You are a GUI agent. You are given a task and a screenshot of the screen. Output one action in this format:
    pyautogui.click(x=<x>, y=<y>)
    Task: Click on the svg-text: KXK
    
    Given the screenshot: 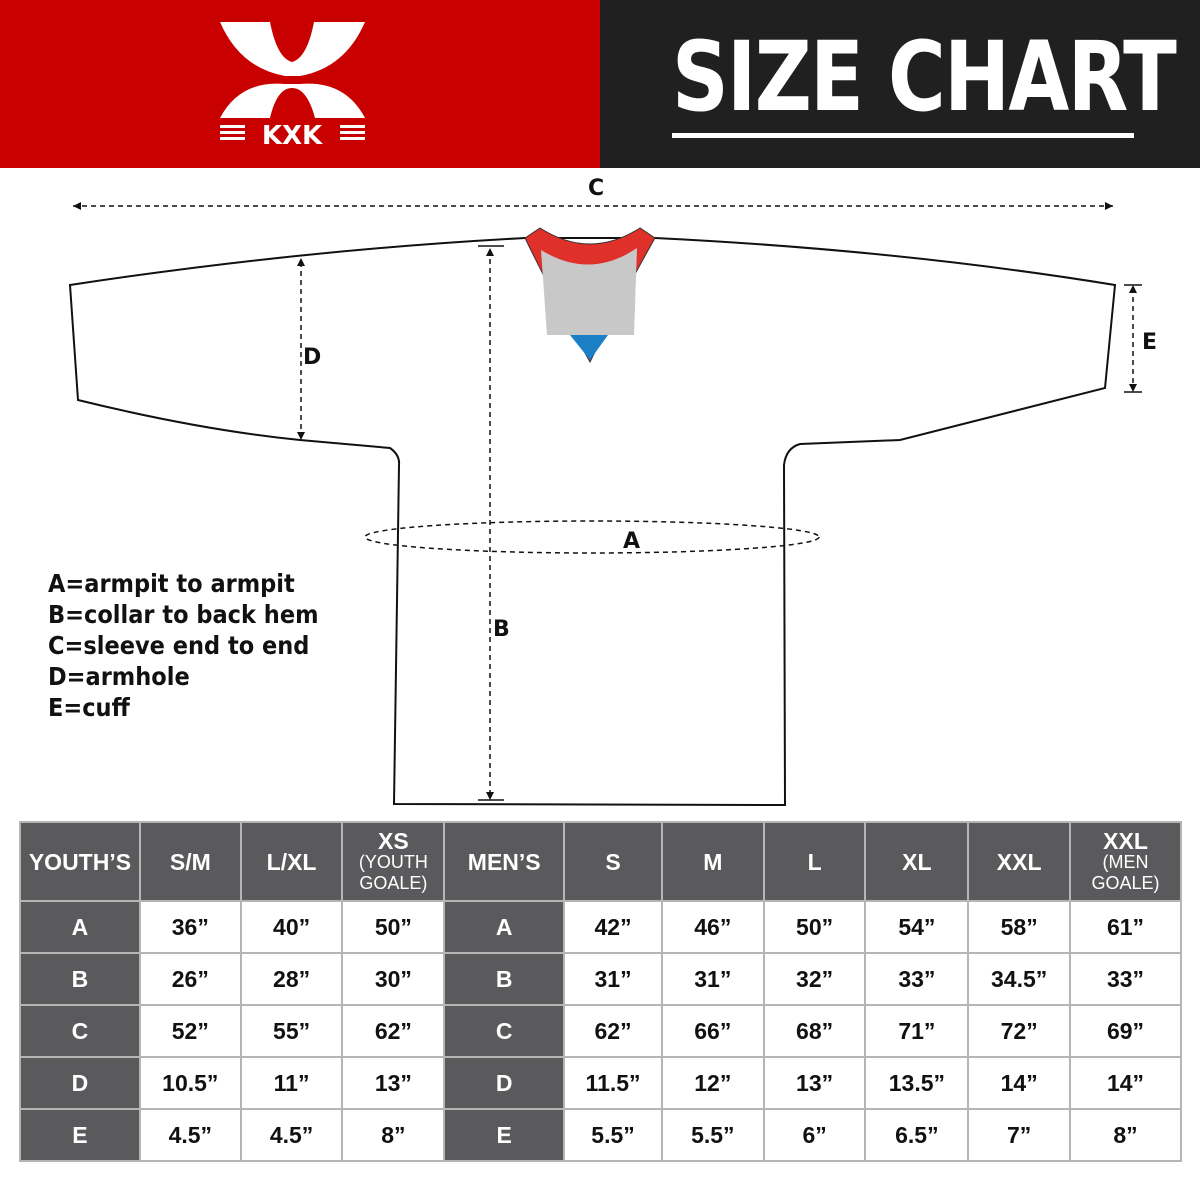 What is the action you would take?
    pyautogui.click(x=292, y=135)
    